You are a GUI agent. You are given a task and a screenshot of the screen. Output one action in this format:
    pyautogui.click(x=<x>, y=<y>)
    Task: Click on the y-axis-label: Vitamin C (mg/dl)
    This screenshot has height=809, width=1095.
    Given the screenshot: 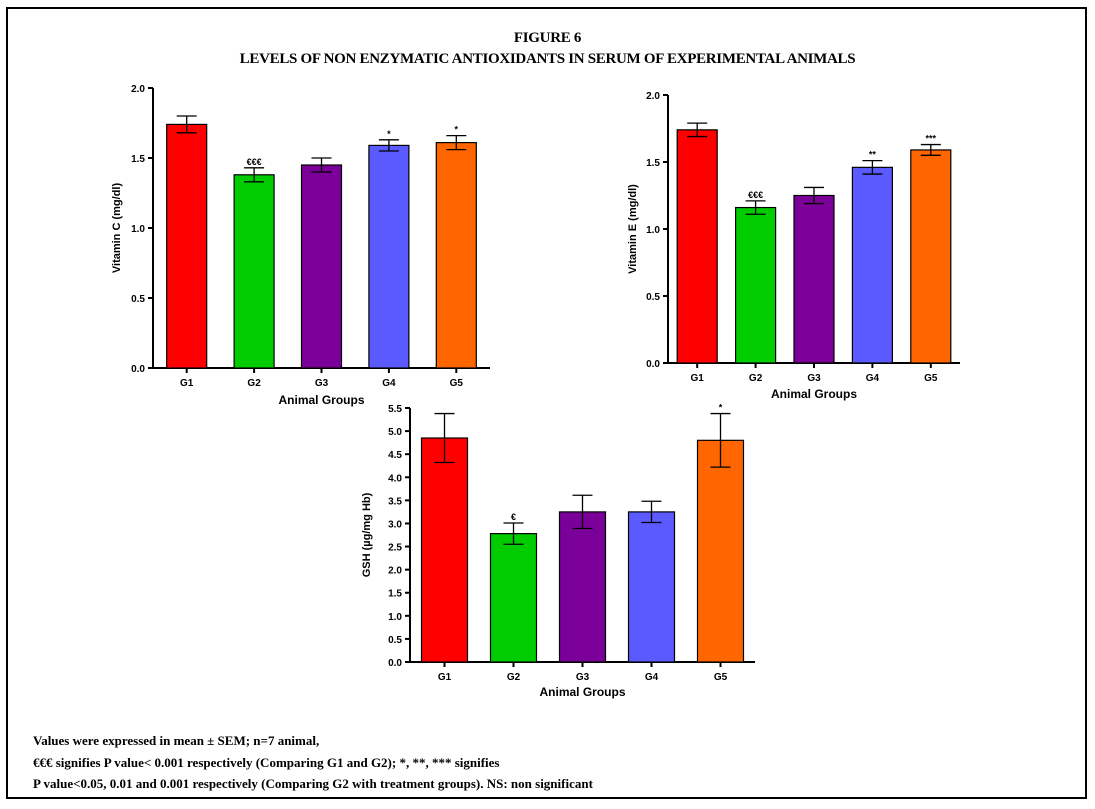 What is the action you would take?
    pyautogui.click(x=117, y=228)
    